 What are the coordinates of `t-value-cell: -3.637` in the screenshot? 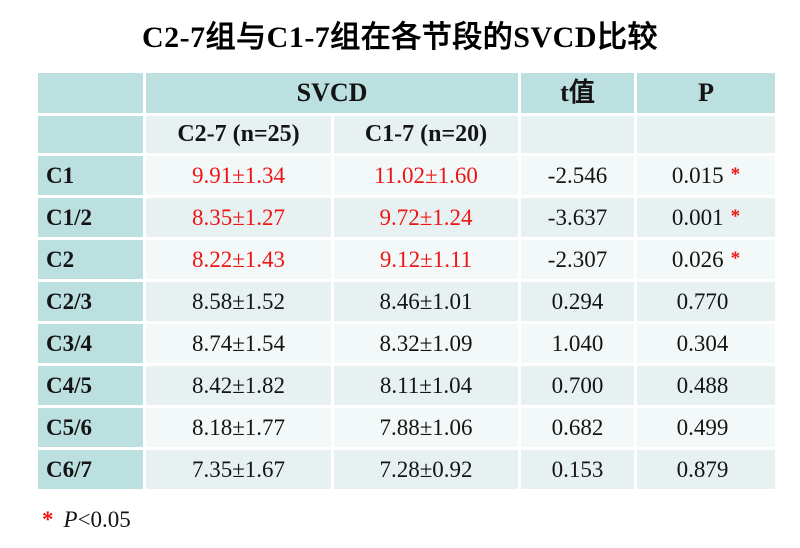 It's located at (578, 217).